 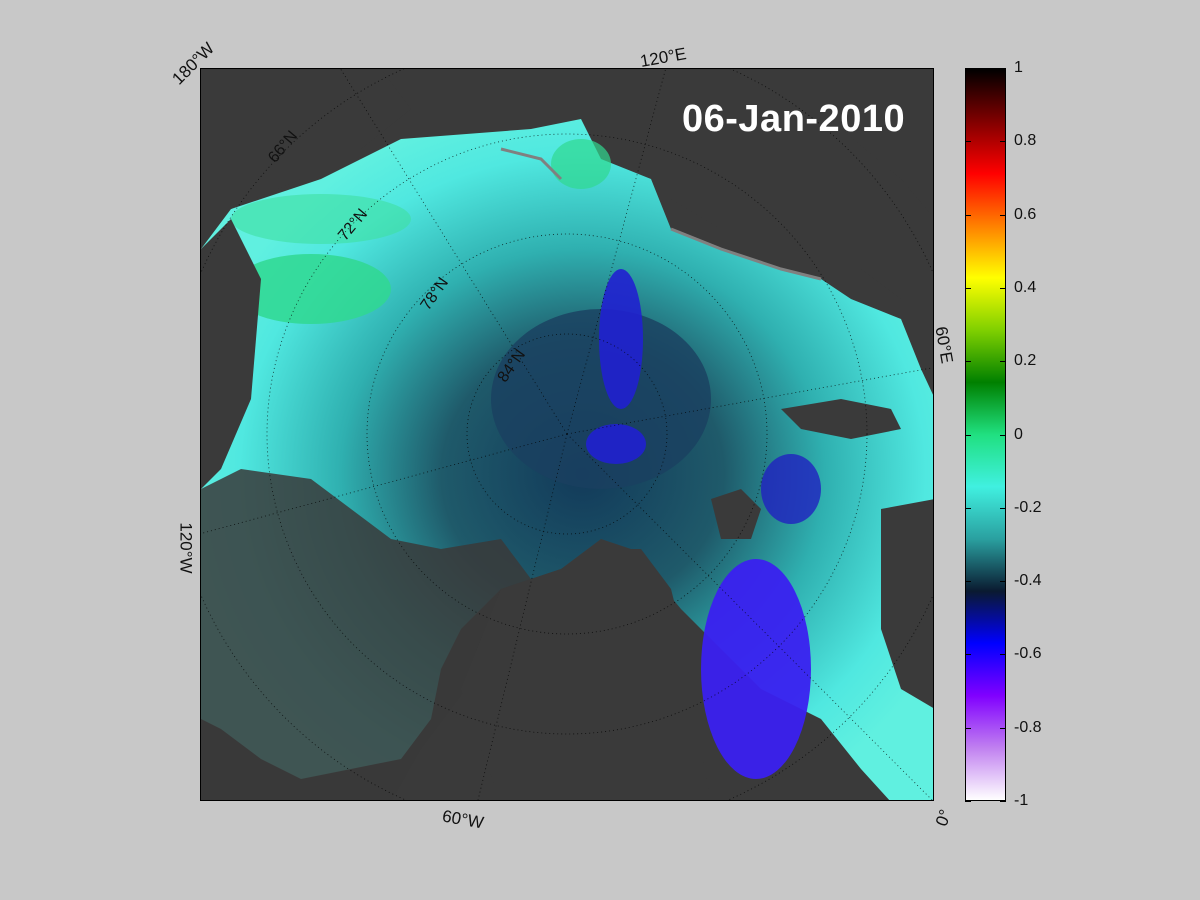 I want to click on colorbar-tick-label: -0.4, so click(x=1028, y=581).